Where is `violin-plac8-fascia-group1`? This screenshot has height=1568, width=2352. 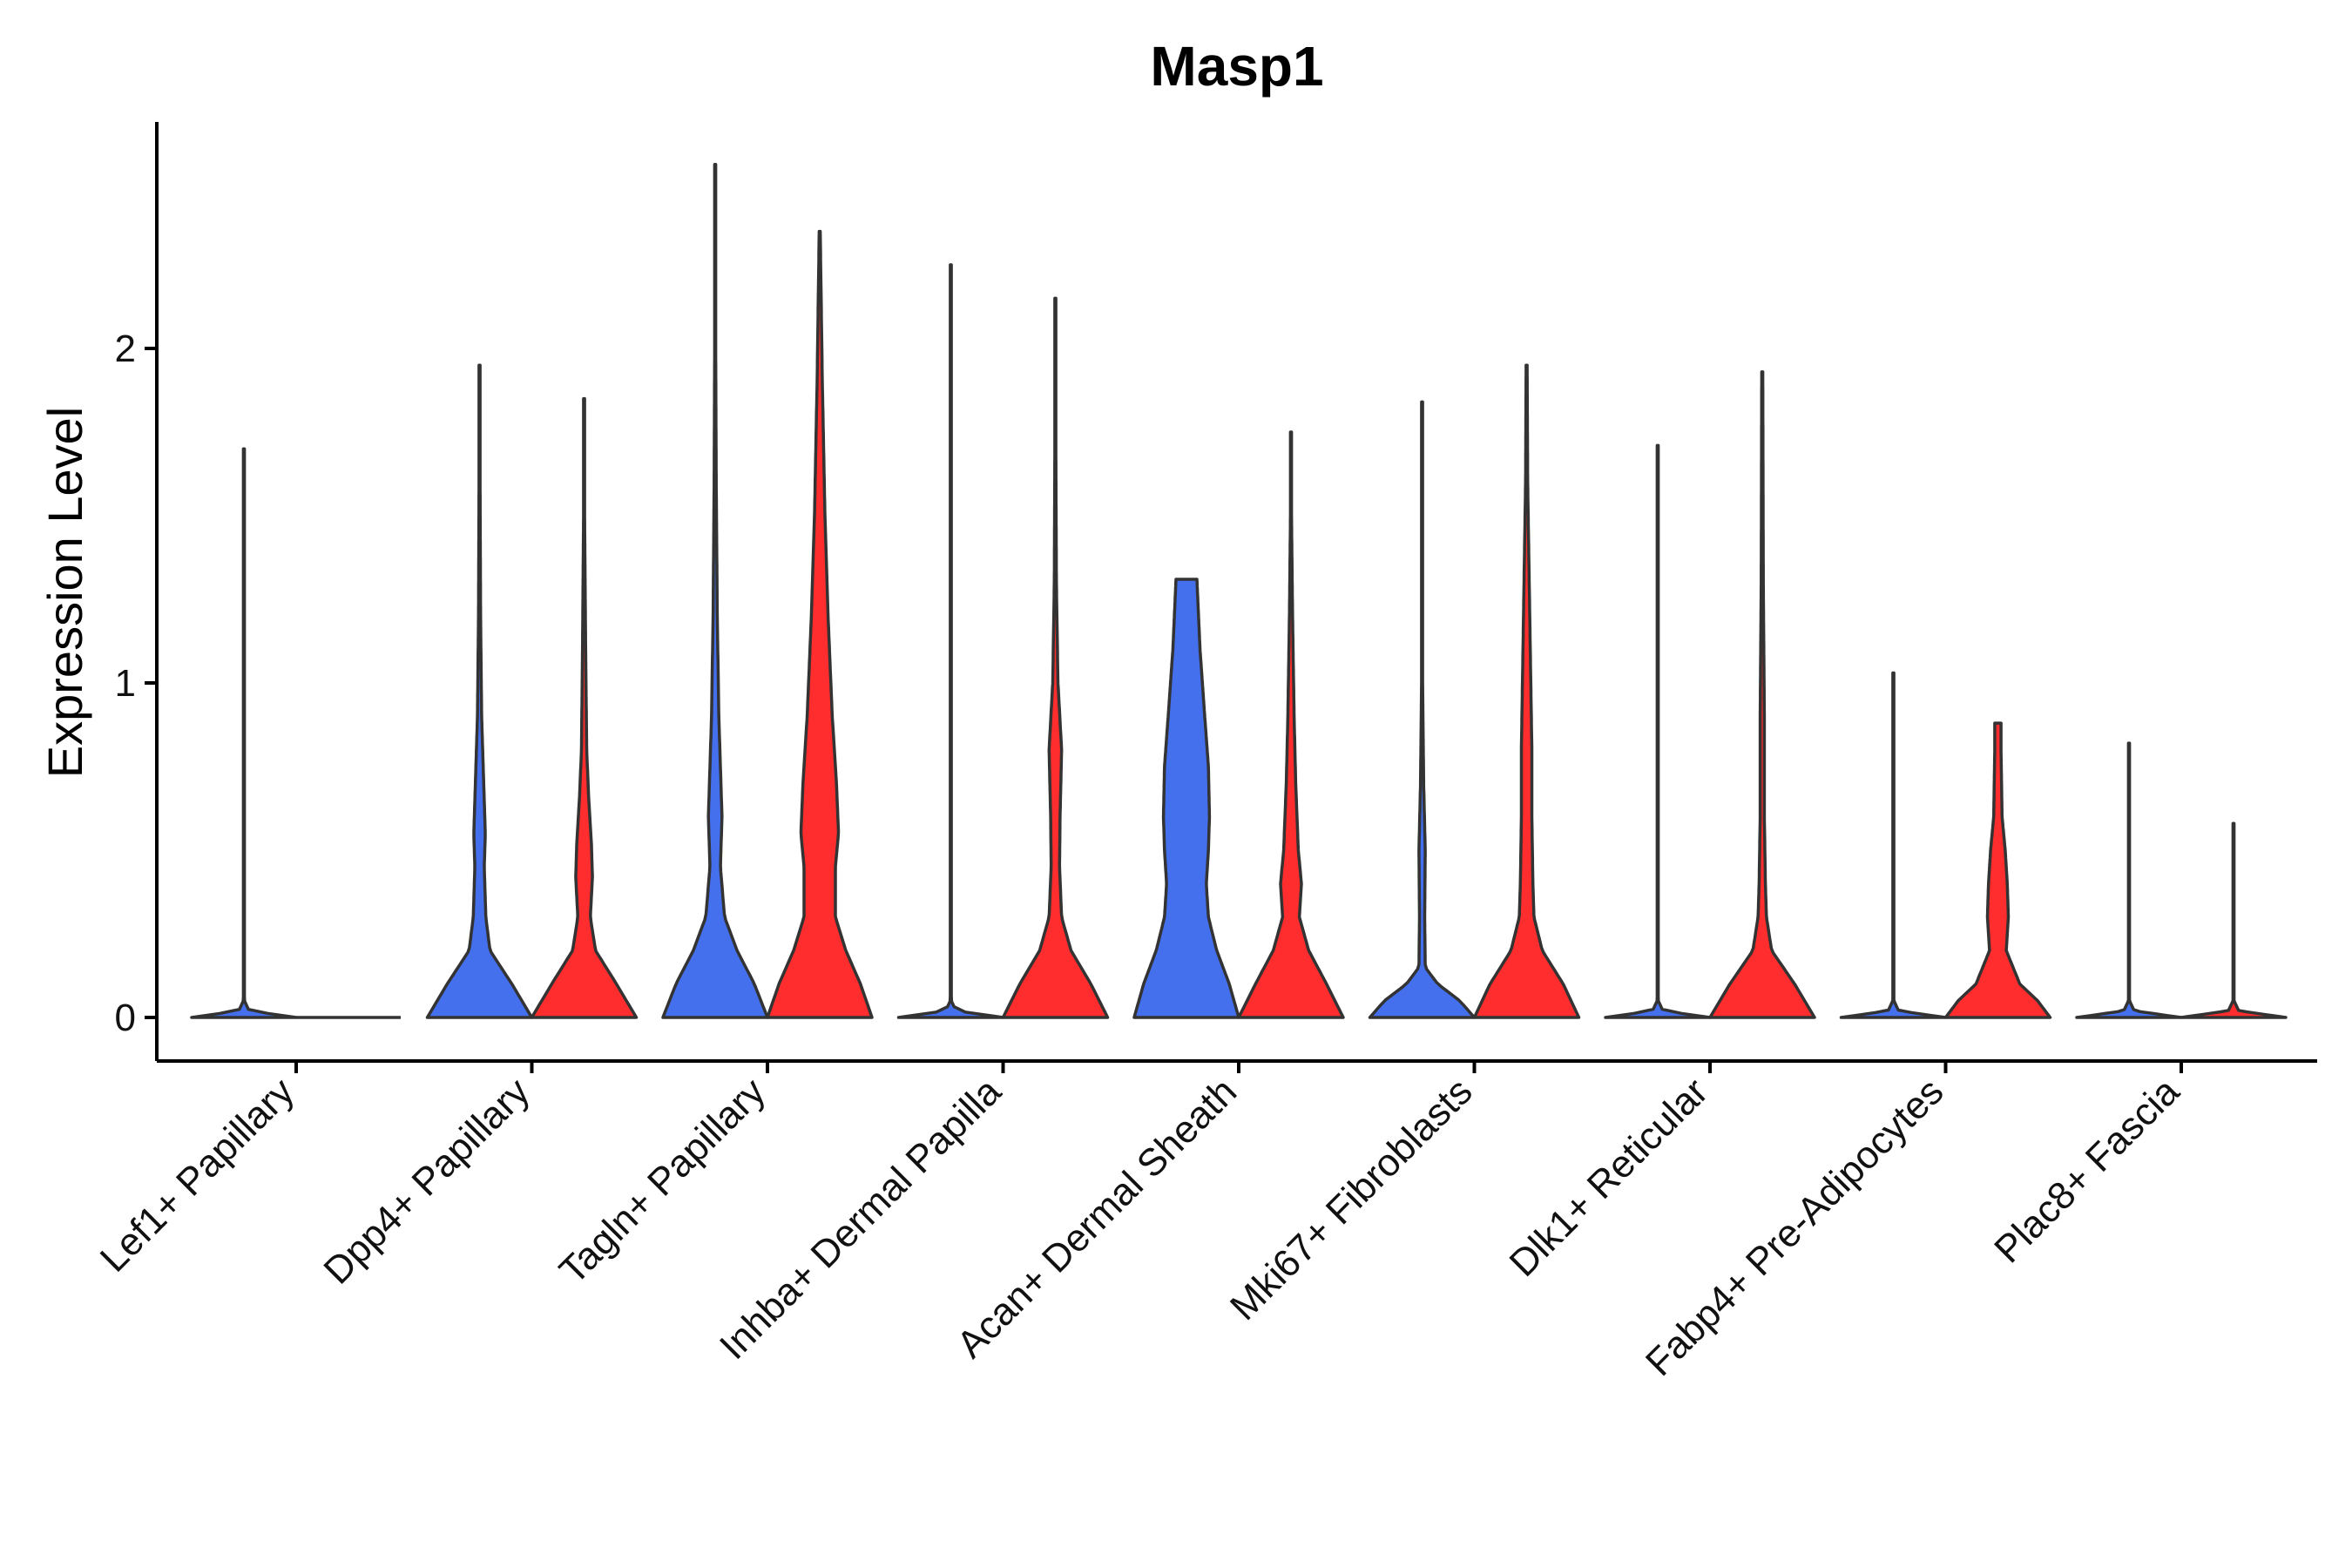 violin-plac8-fascia-group1 is located at coordinates (2129, 880).